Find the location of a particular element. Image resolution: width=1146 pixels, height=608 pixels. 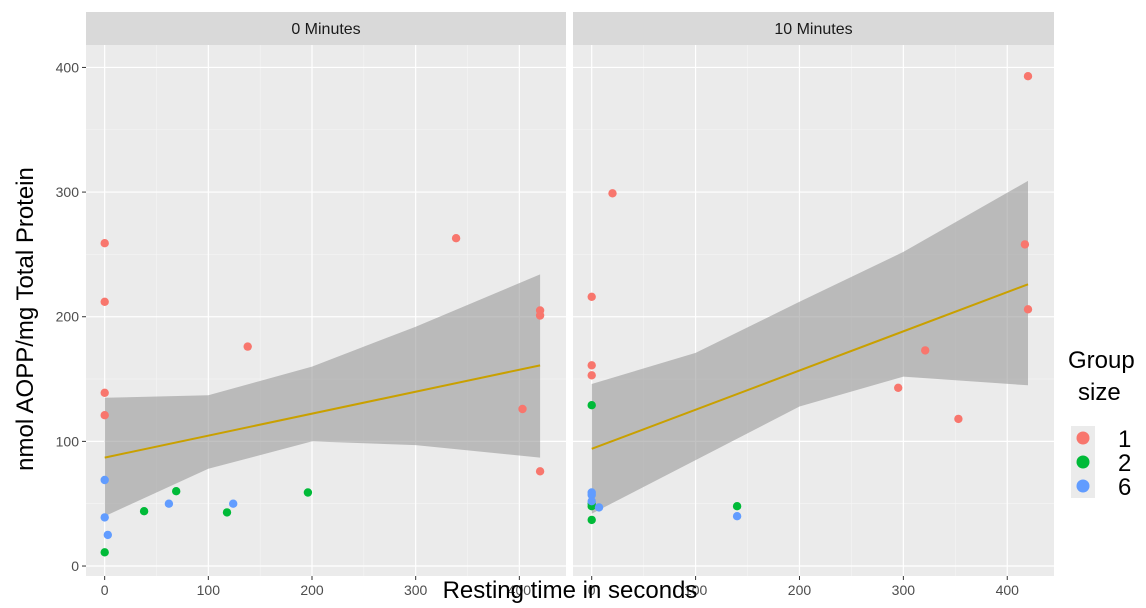

y-axis-ticks: 0 100 200 300 400 is located at coordinates (71, 316).